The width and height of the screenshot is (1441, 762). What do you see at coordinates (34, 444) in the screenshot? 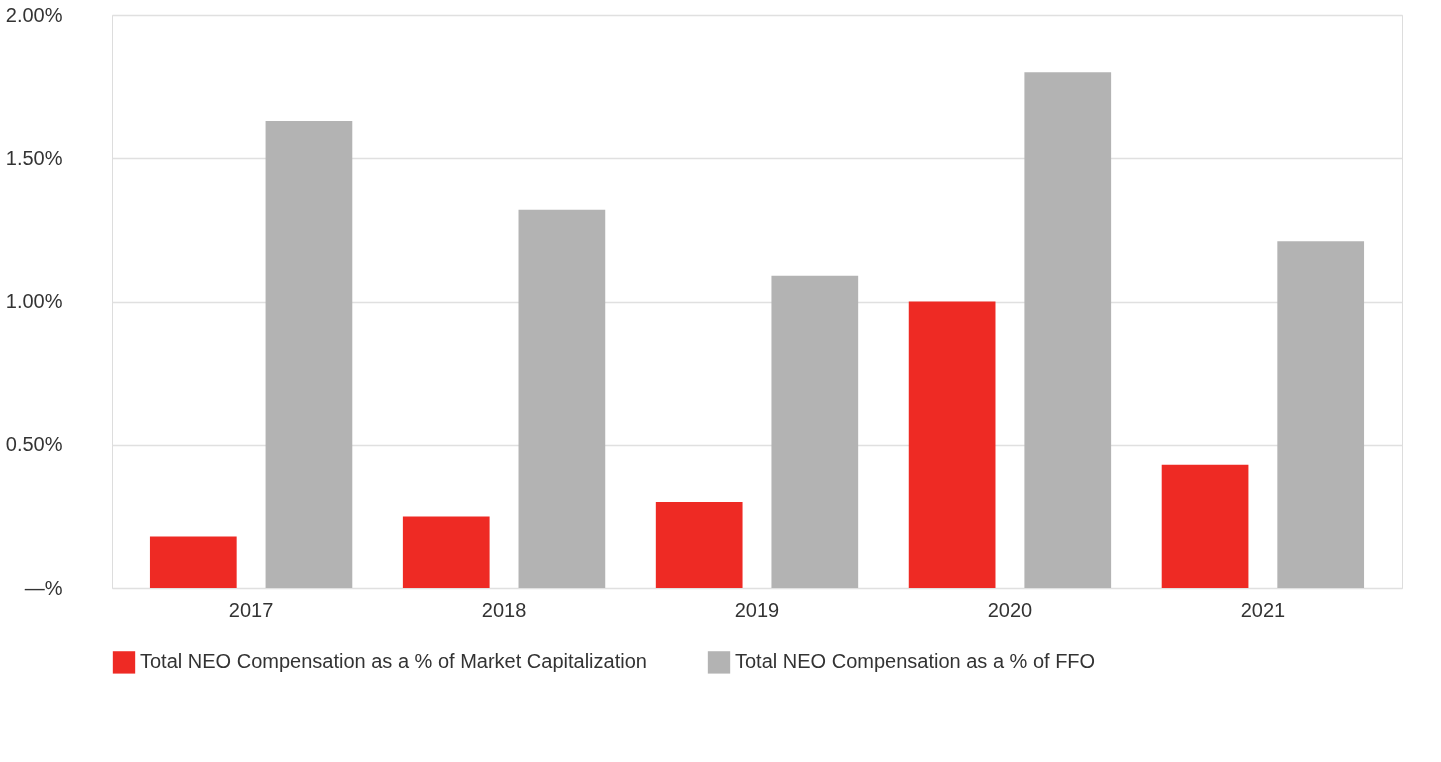
I see `y-tick-label: 0.50%` at bounding box center [34, 444].